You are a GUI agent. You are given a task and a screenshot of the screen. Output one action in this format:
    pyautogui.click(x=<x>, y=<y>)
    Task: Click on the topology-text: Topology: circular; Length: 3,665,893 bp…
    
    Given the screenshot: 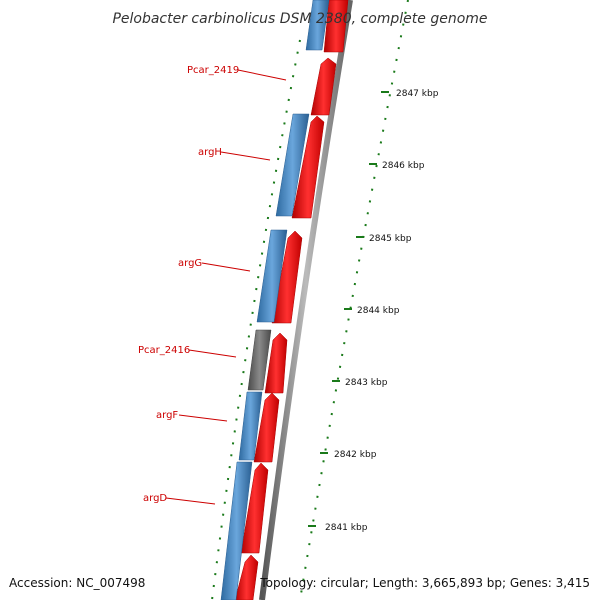 What is the action you would take?
    pyautogui.click(x=424, y=583)
    